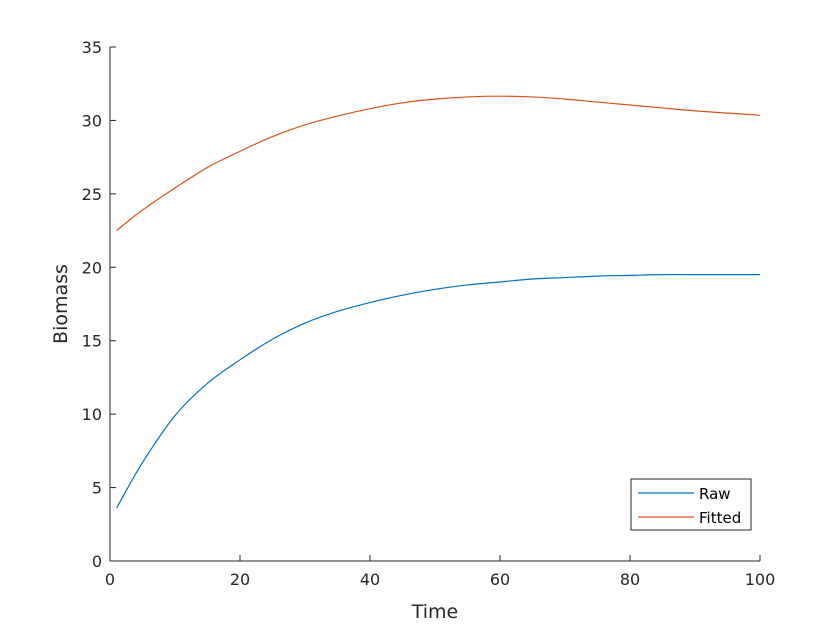  What do you see at coordinates (715, 494) in the screenshot?
I see `legend-label-raw: Raw` at bounding box center [715, 494].